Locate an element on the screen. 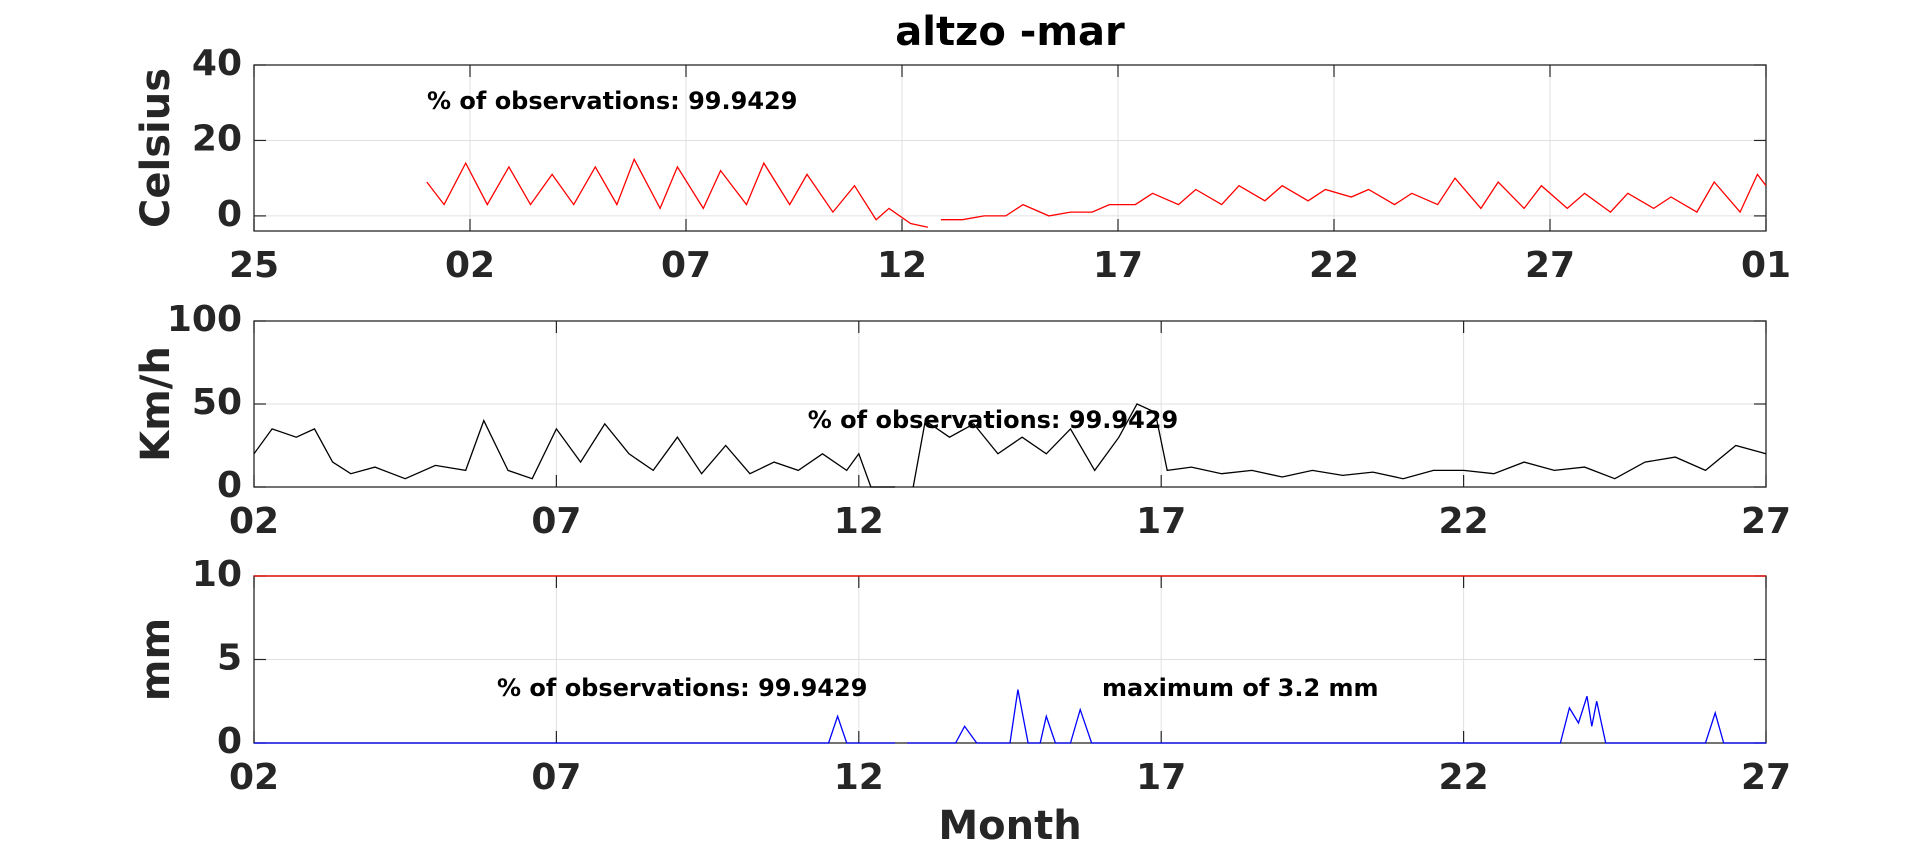 The image size is (1923, 841). y-tick-label: 50 is located at coordinates (217, 402).